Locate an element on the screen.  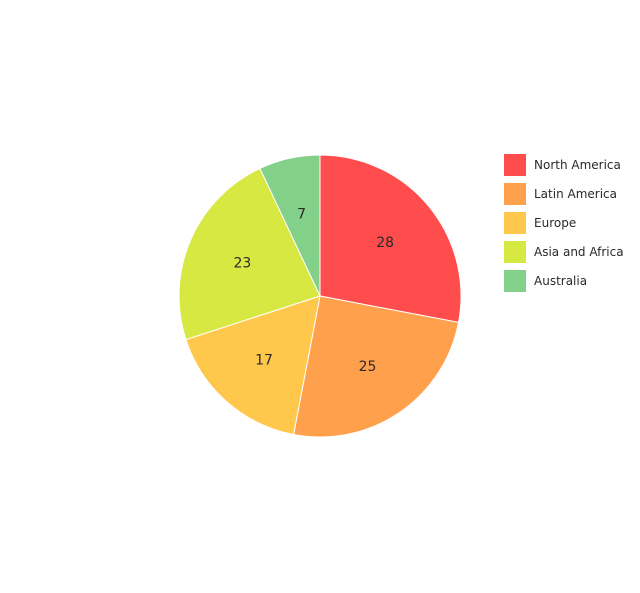
legend-label: Australia is located at coordinates (560, 281).